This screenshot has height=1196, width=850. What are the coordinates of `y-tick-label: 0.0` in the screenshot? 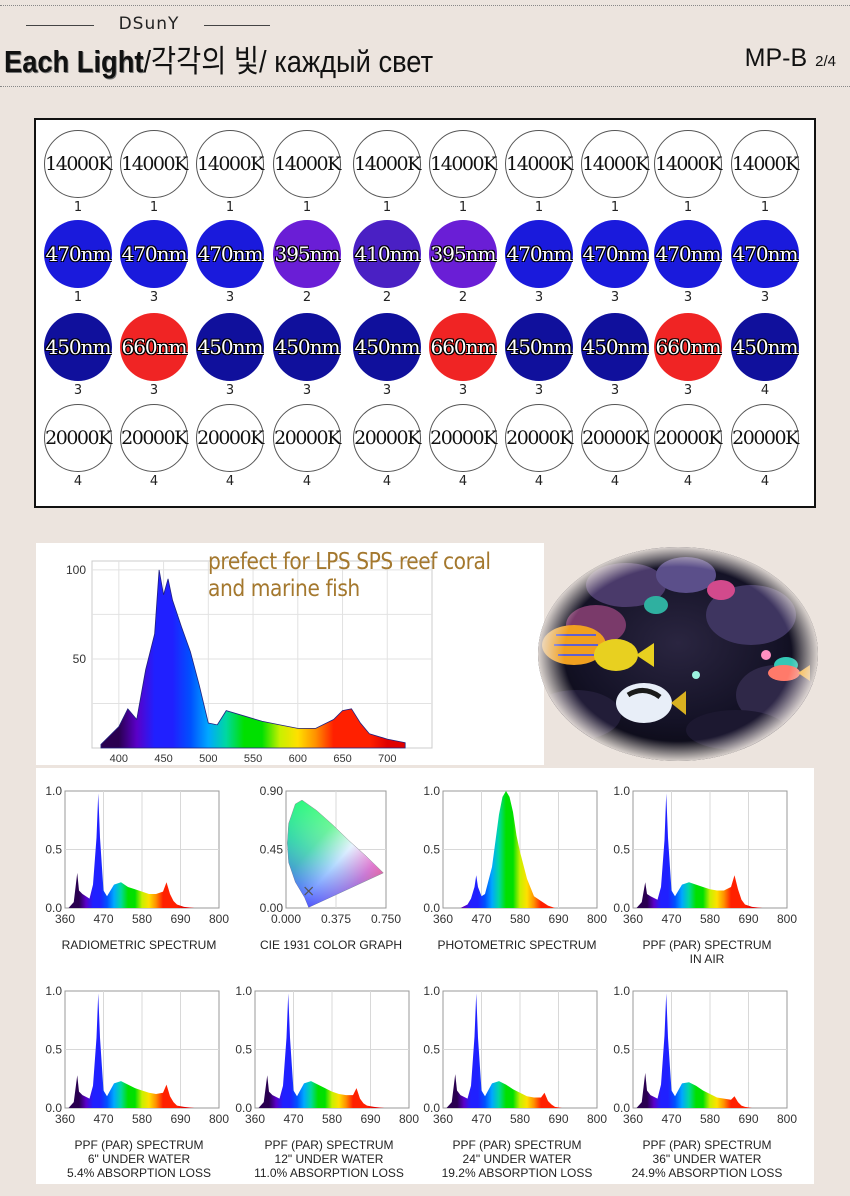 It's located at (431, 1108).